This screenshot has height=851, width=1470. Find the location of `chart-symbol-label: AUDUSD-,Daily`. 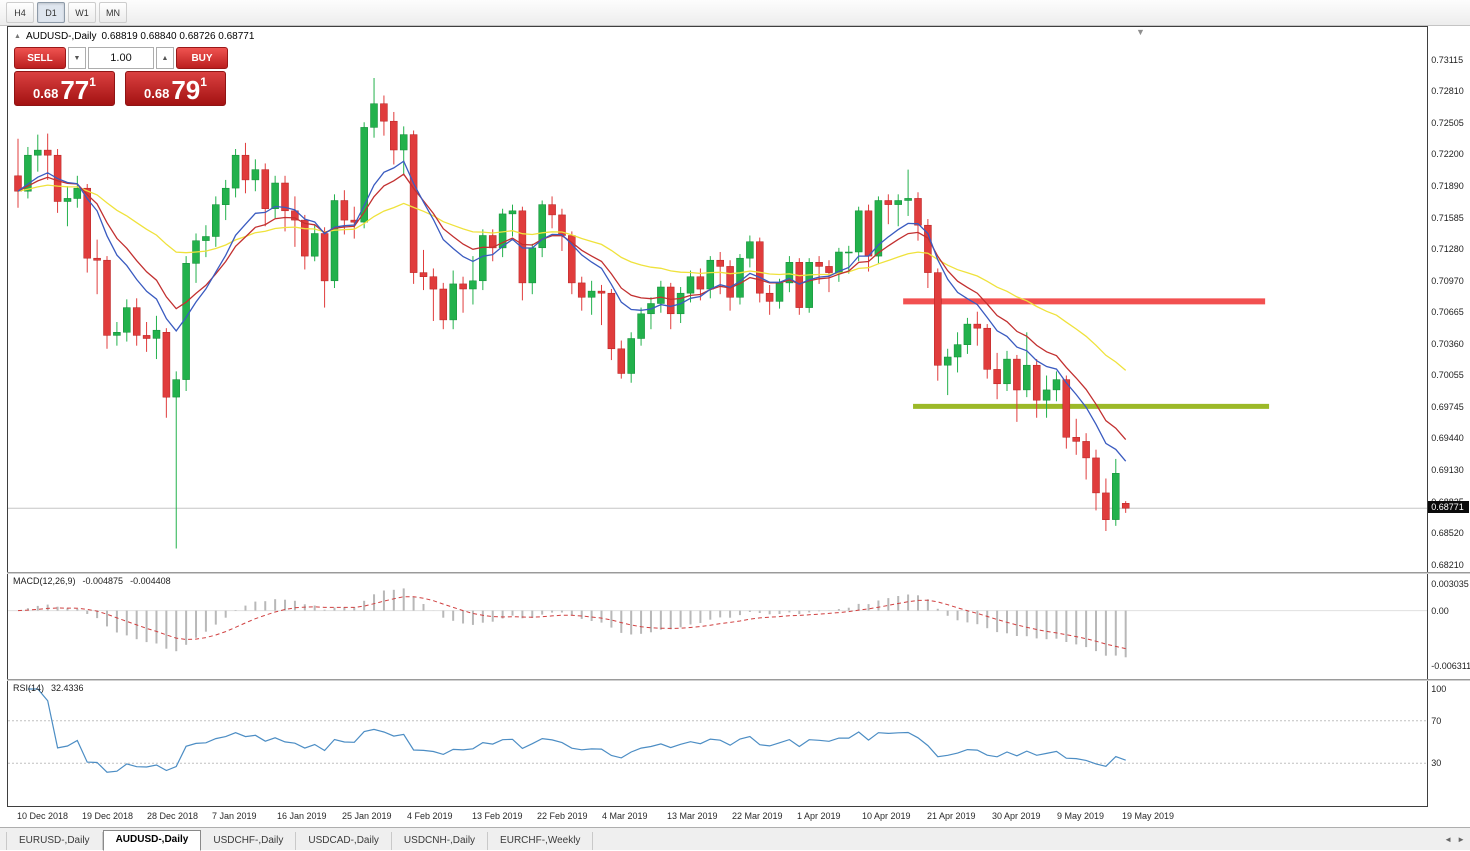

chart-symbol-label: AUDUSD-,Daily is located at coordinates (61, 36).